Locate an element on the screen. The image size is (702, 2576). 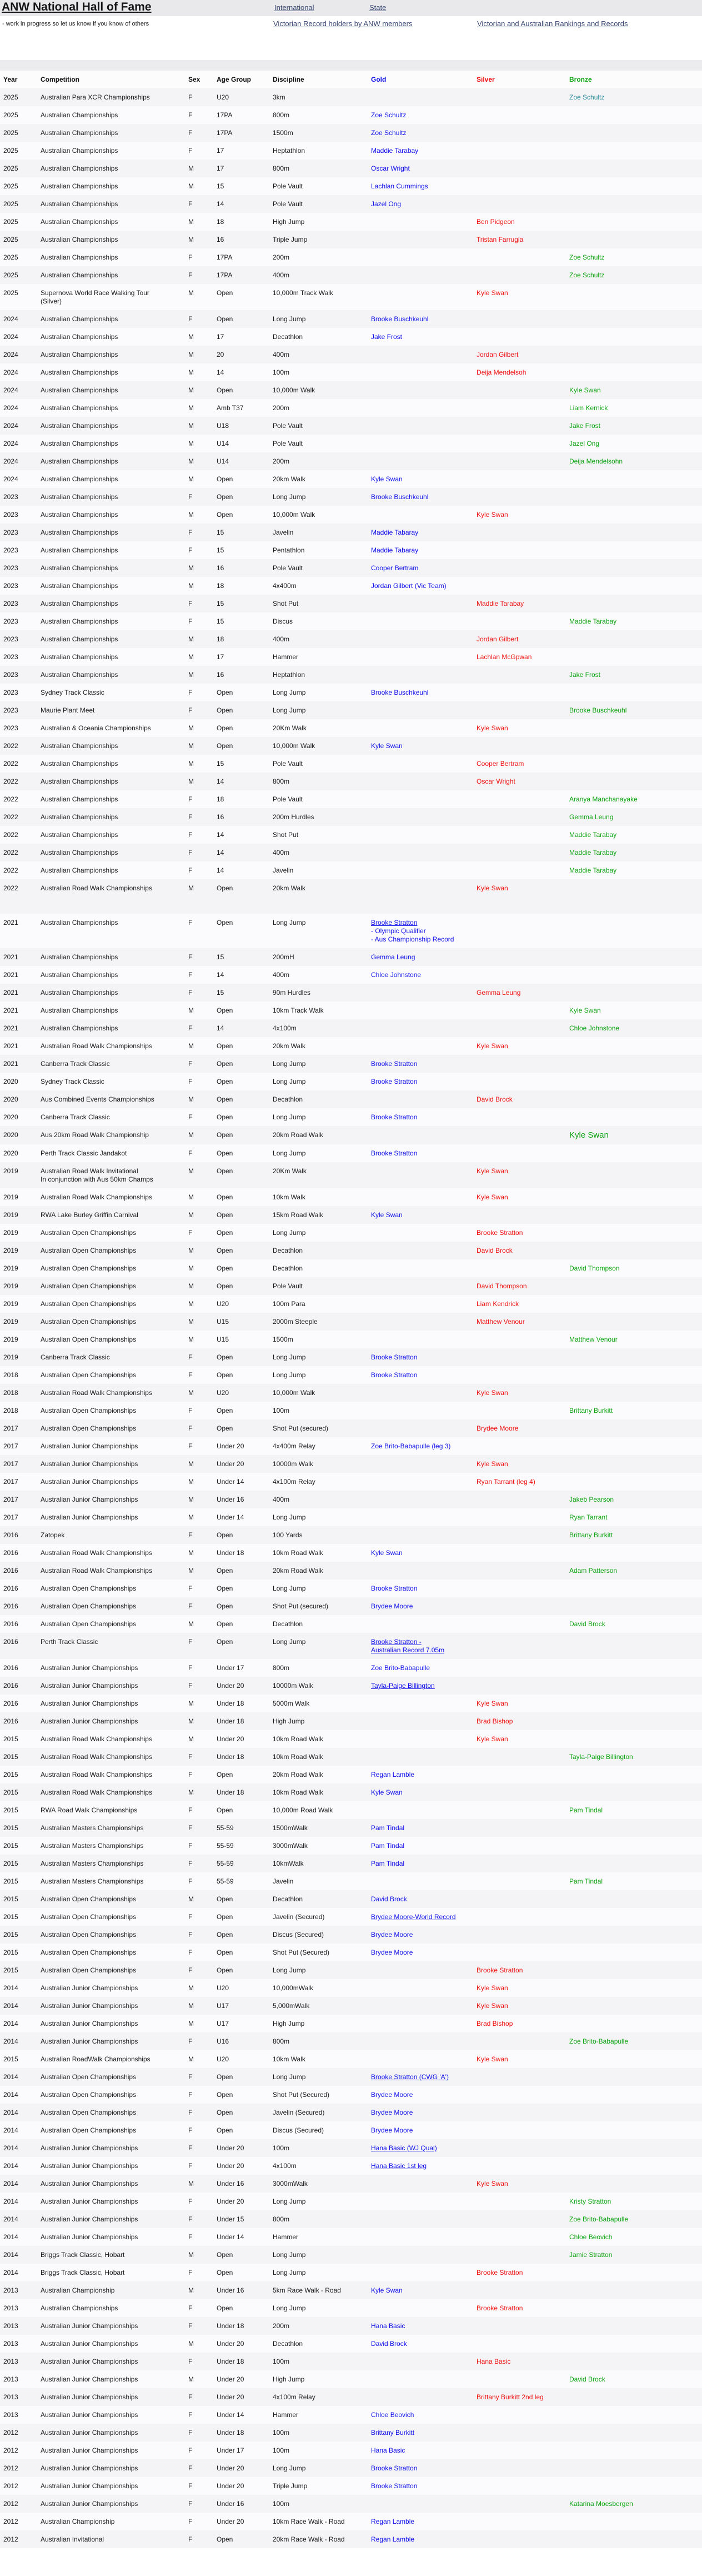
athlete-link: Lachlan Cummings is located at coordinates (399, 186).